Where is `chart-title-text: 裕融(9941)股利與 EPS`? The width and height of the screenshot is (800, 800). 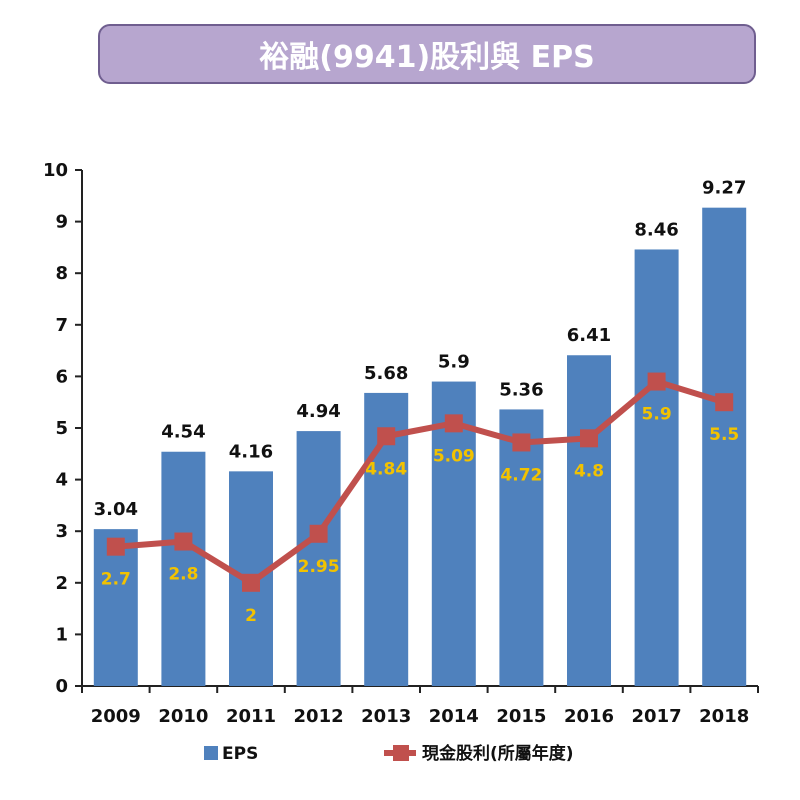 chart-title-text: 裕融(9941)股利與 EPS is located at coordinates (427, 57).